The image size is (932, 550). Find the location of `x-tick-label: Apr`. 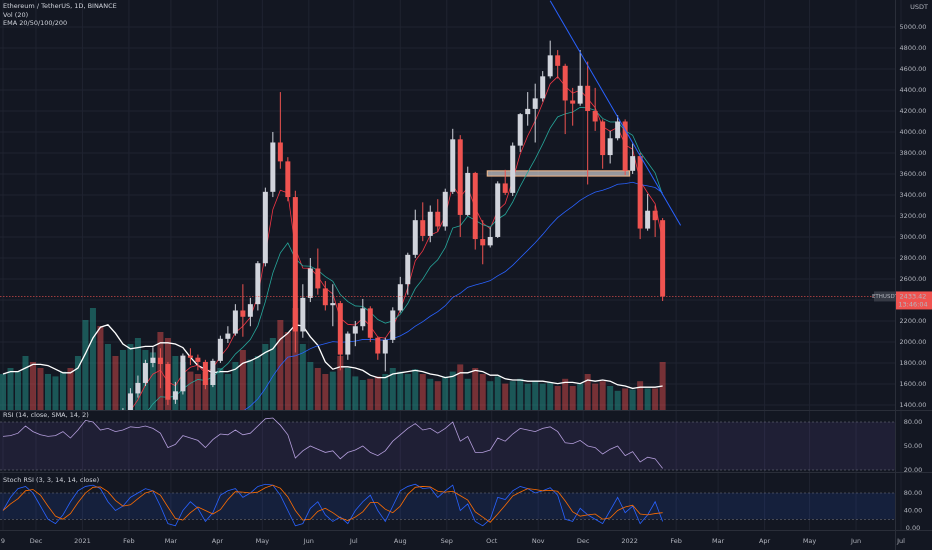

x-tick-label: Apr is located at coordinates (765, 541).